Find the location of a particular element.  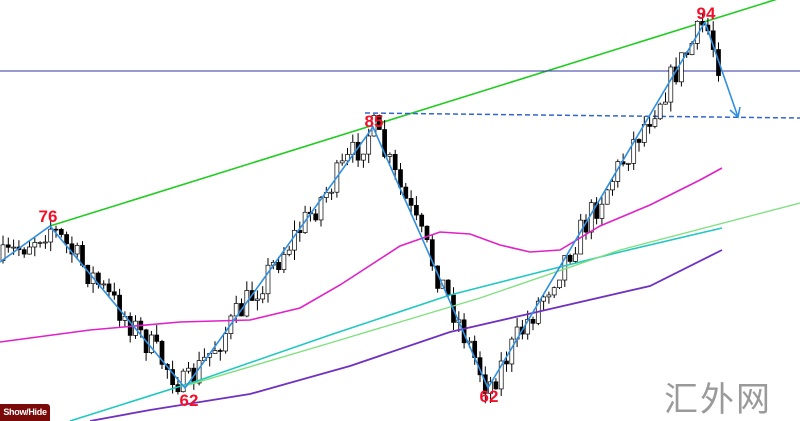

show-hide-button: Show/Hide is located at coordinates (25, 412).